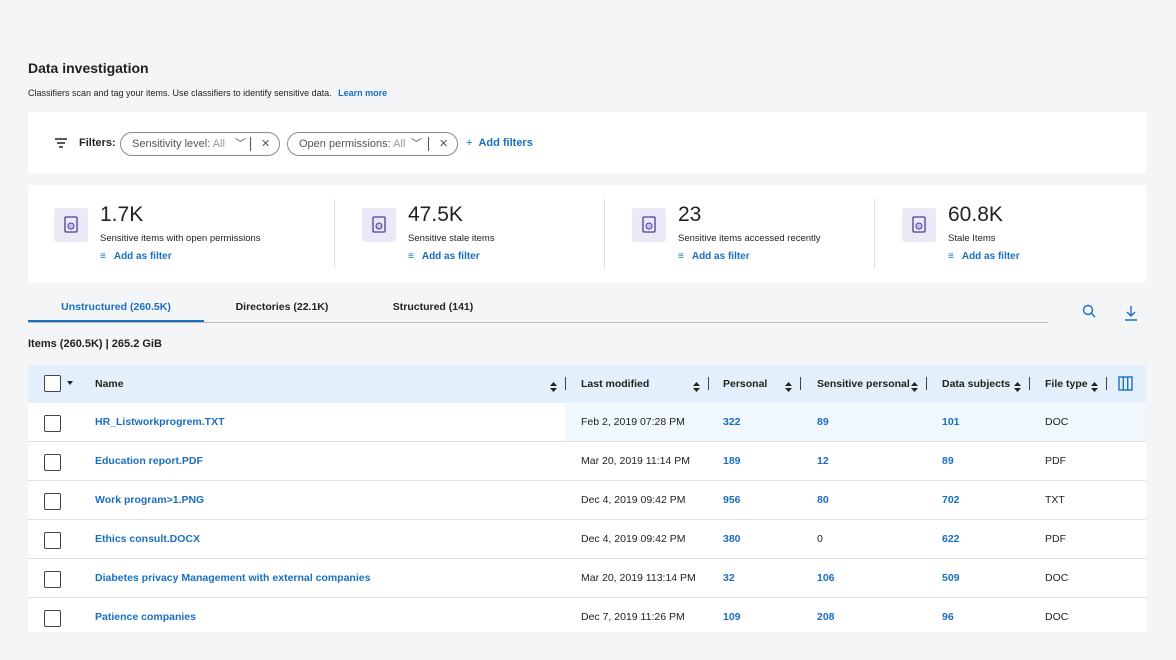 The image size is (1176, 660). Describe the element at coordinates (145, 617) in the screenshot. I see `file-link: Patience companies` at that location.